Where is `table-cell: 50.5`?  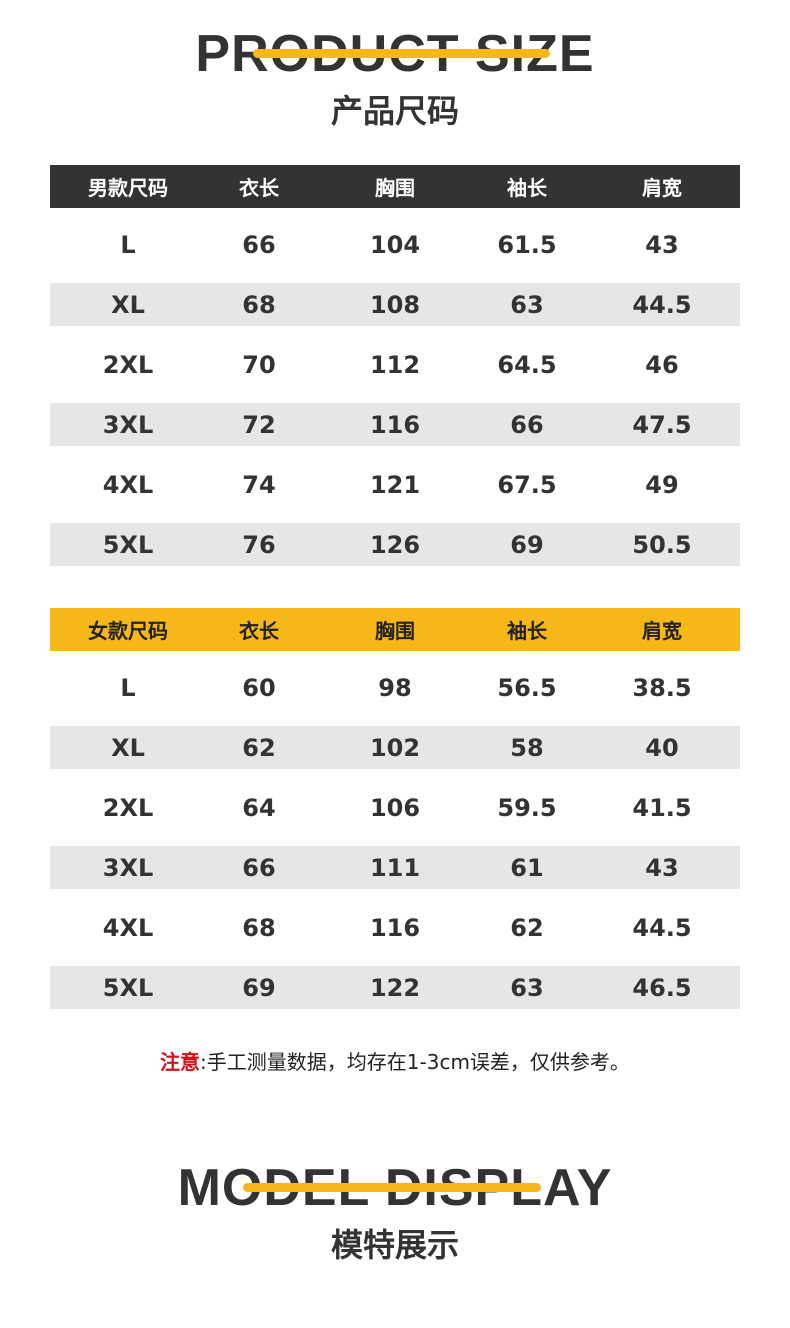
table-cell: 50.5 is located at coordinates (662, 545).